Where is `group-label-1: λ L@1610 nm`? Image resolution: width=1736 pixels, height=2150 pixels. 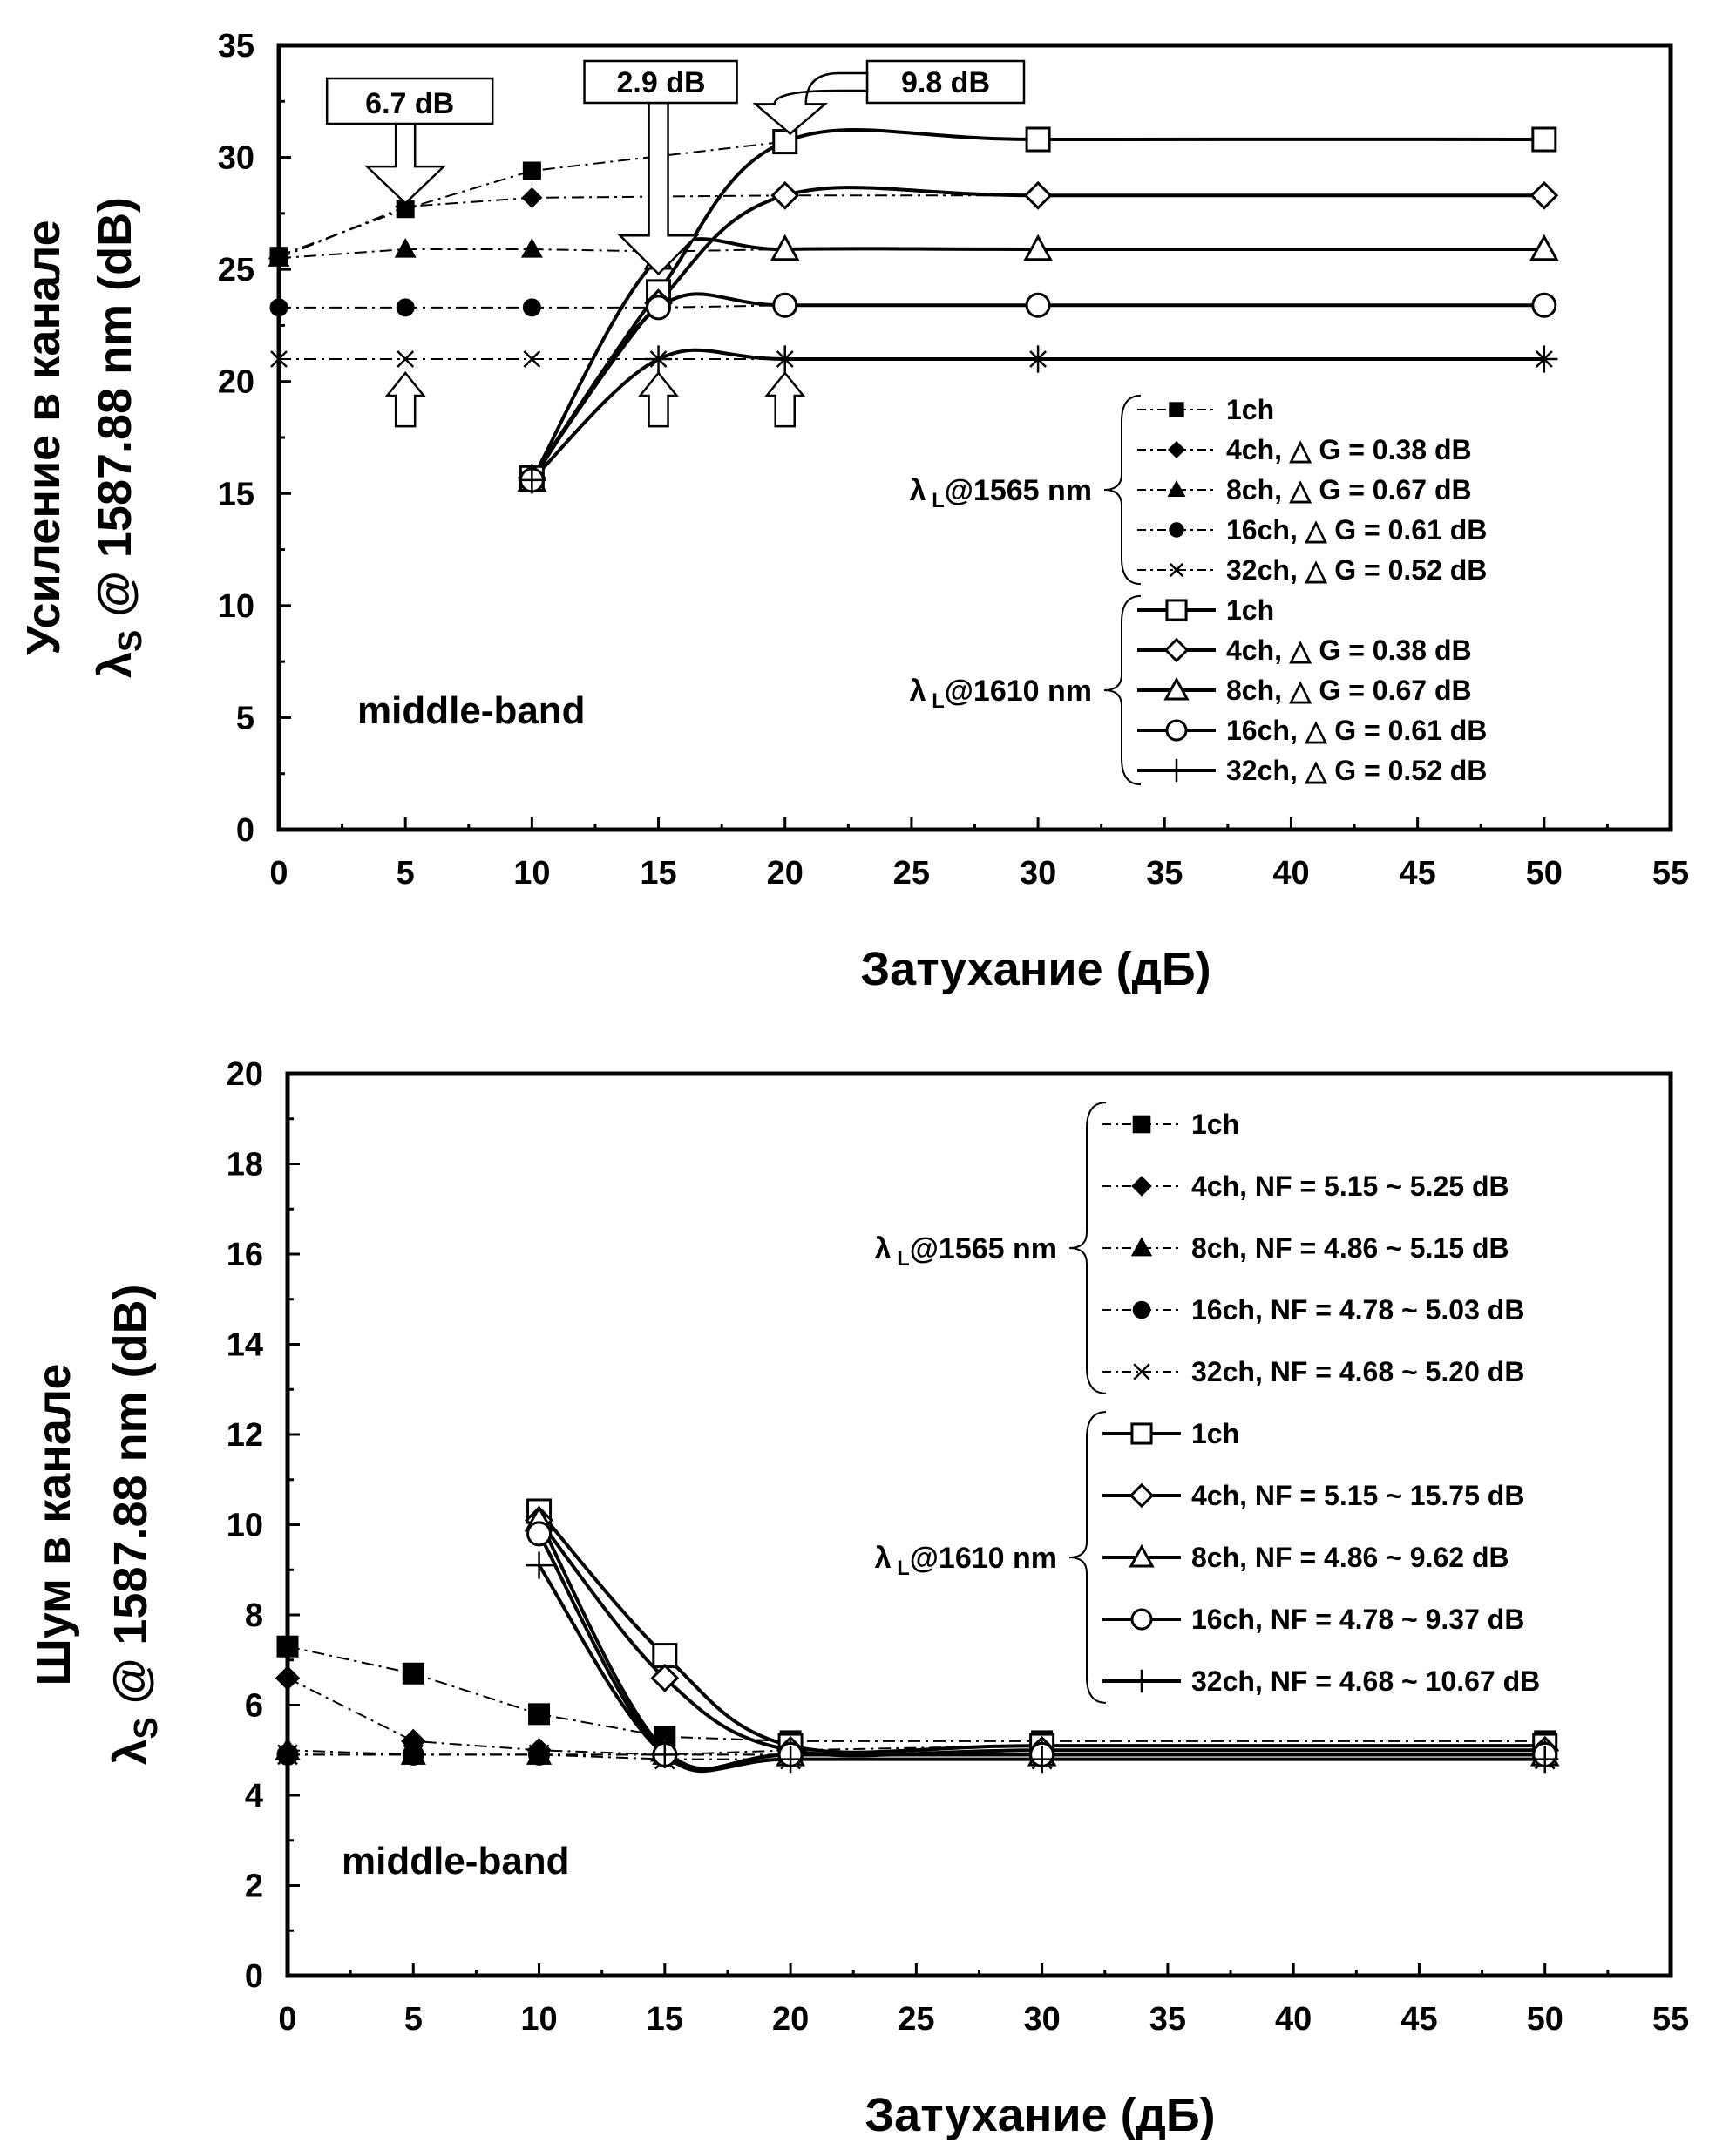
group-label-1: λ L@1610 nm is located at coordinates (966, 1561).